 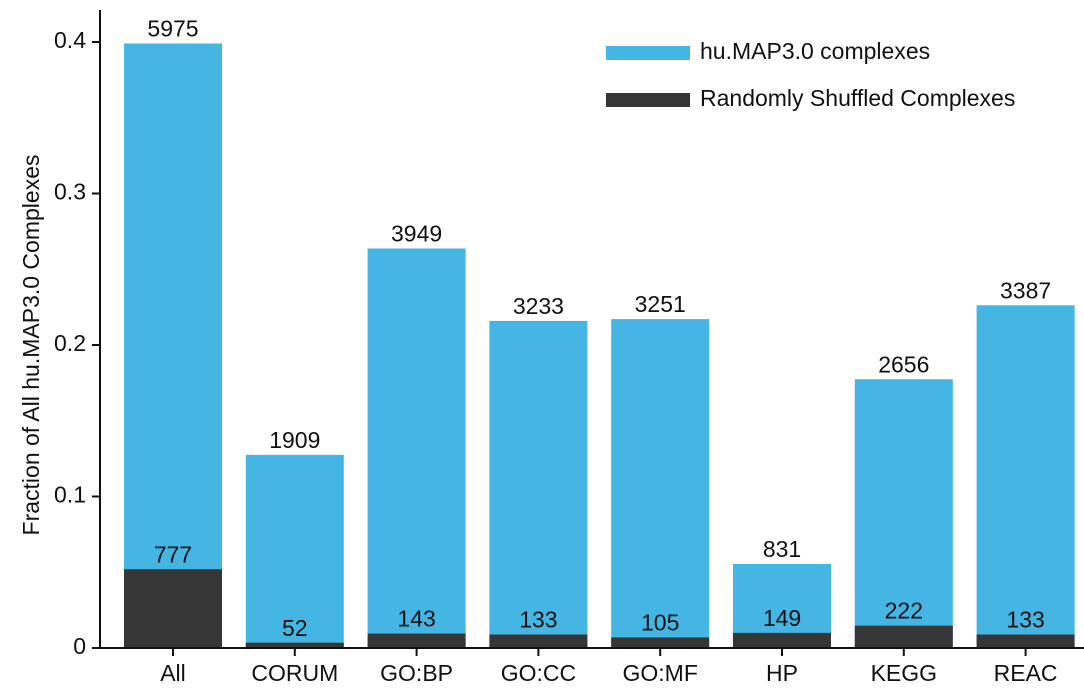 What do you see at coordinates (294, 440) in the screenshot?
I see `bar-count-label: 1909` at bounding box center [294, 440].